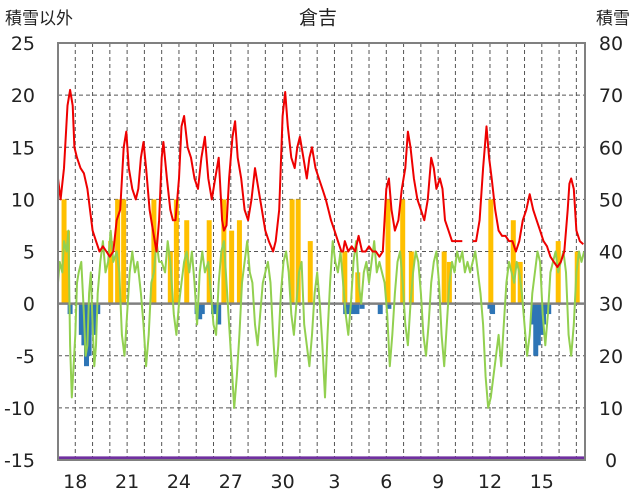  I want to click on x-tick-label: 24, so click(179, 482).